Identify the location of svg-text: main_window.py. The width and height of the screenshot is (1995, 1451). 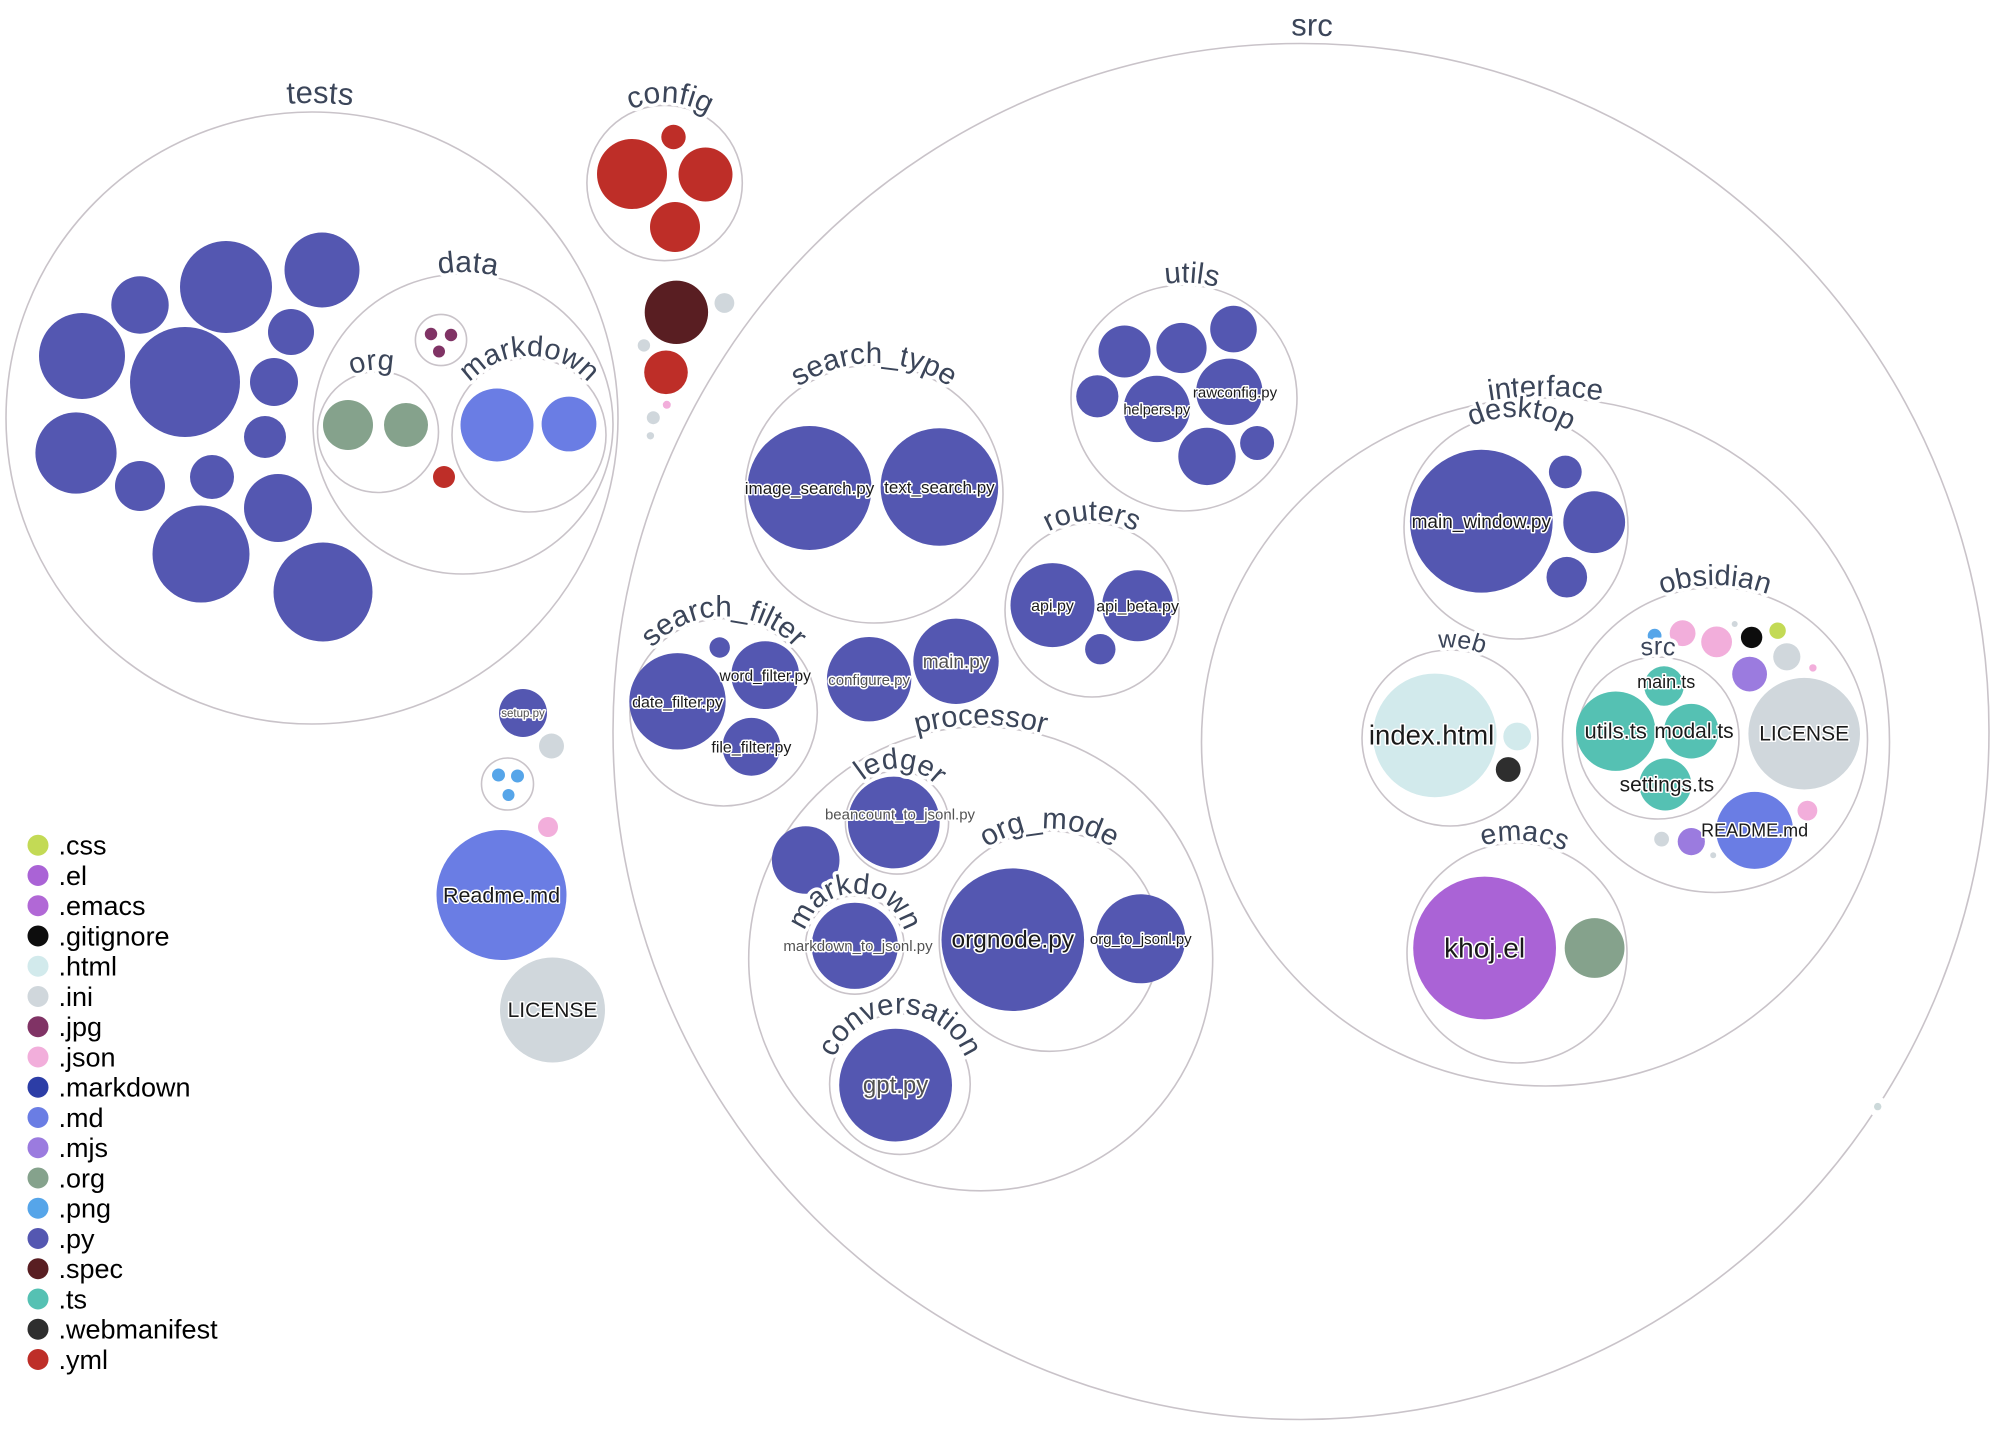
(1482, 522).